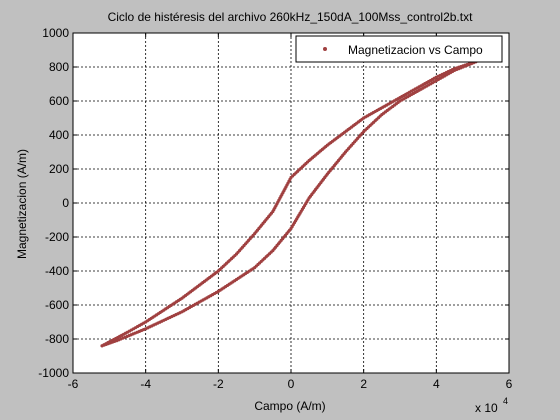  I want to click on y-tick-label: -400, so click(57, 271).